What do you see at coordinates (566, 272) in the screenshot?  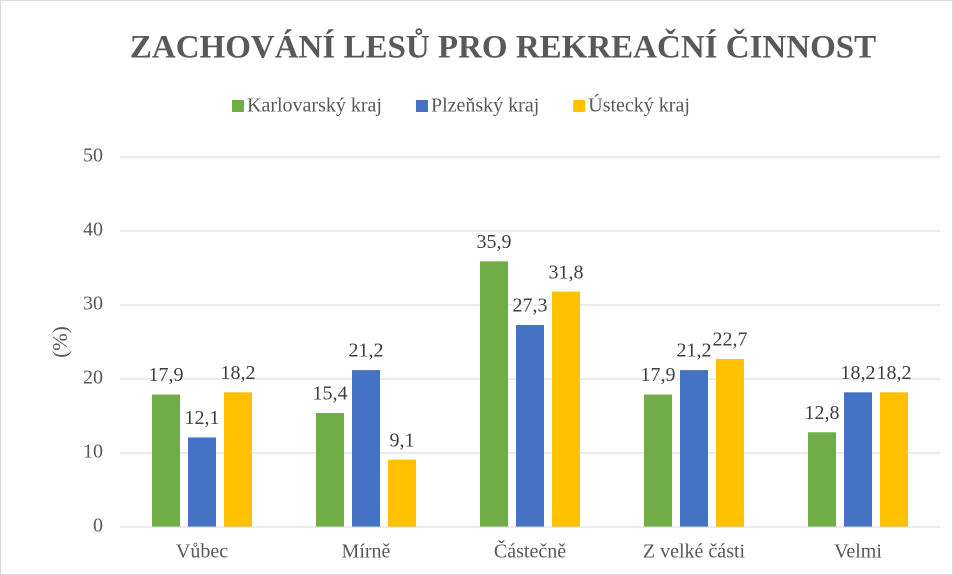 I see `data-label: 31,8` at bounding box center [566, 272].